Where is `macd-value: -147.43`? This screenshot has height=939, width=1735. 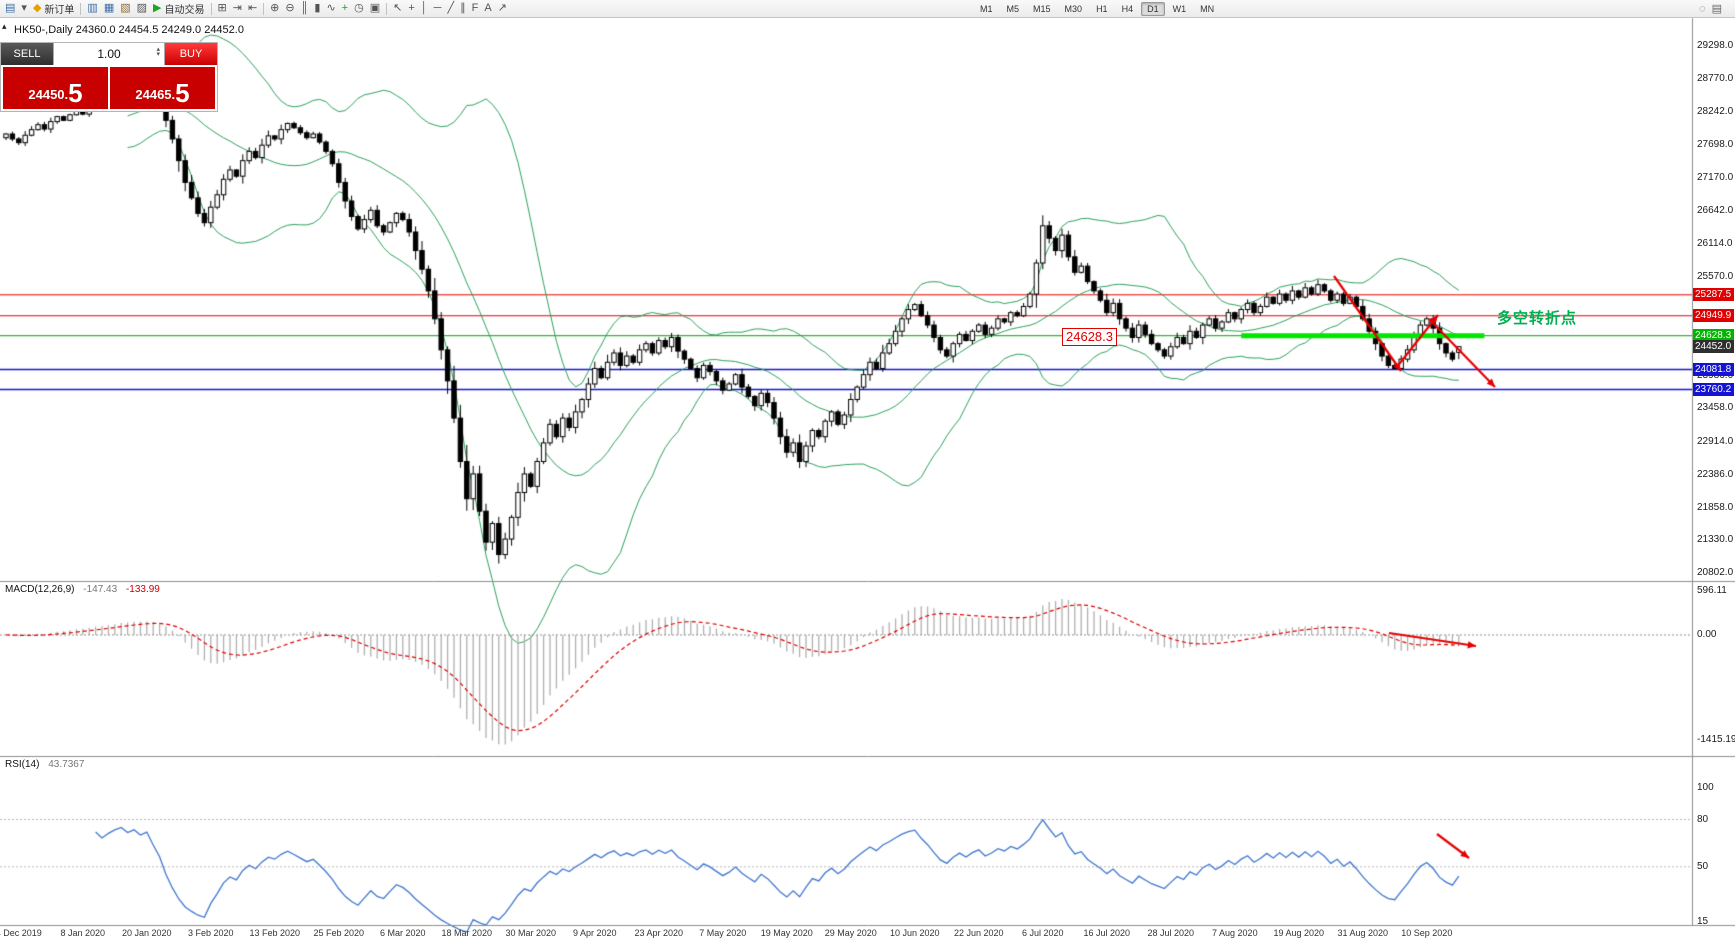
macd-value: -147.43 is located at coordinates (100, 589).